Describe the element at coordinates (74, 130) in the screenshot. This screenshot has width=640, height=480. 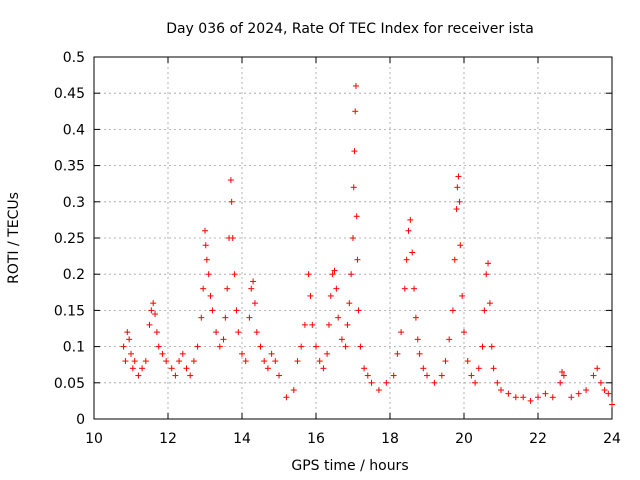
I see `y-tick-label: 0.4` at that location.